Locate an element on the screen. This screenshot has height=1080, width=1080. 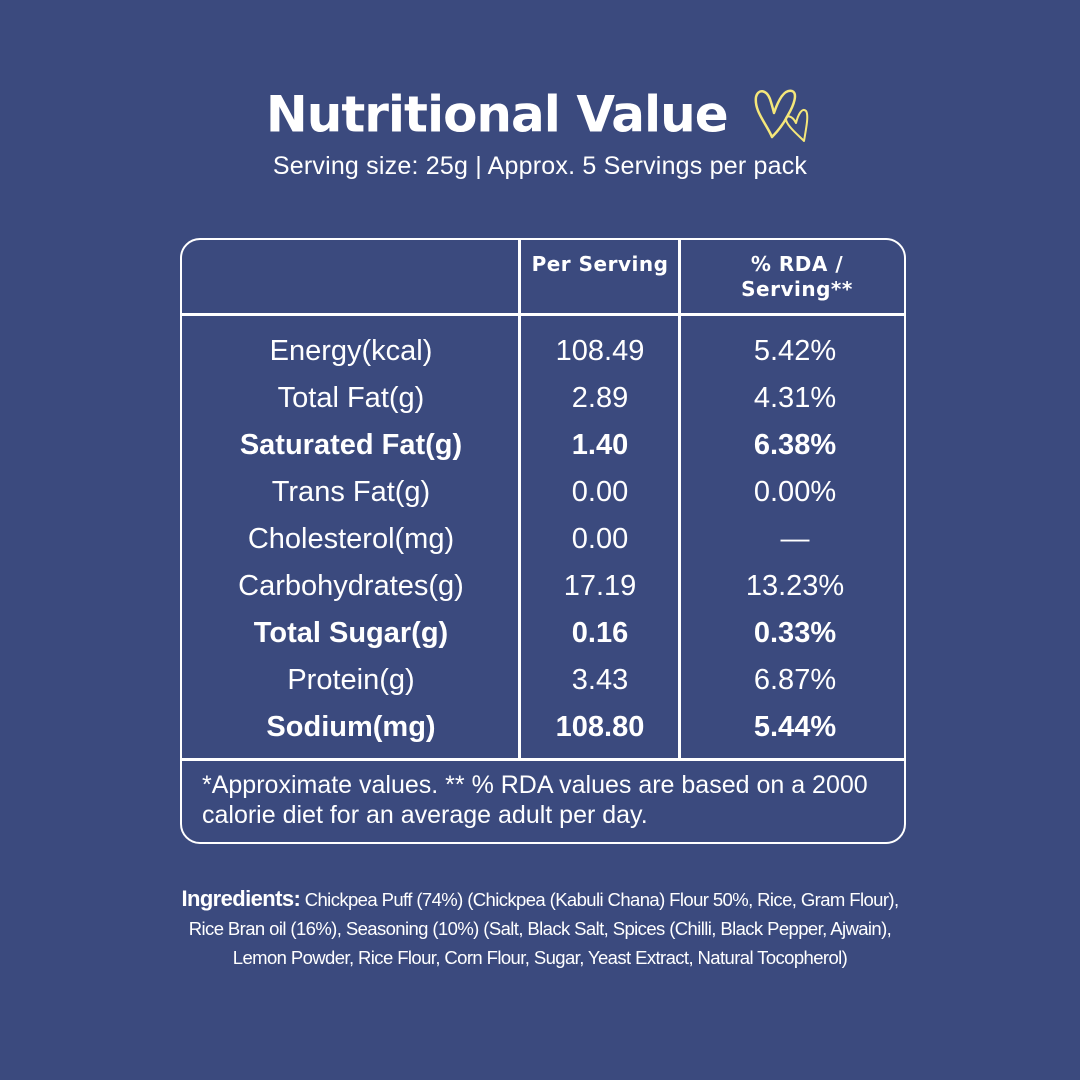
nutrient-name: Protein(g) is located at coordinates (351, 680).